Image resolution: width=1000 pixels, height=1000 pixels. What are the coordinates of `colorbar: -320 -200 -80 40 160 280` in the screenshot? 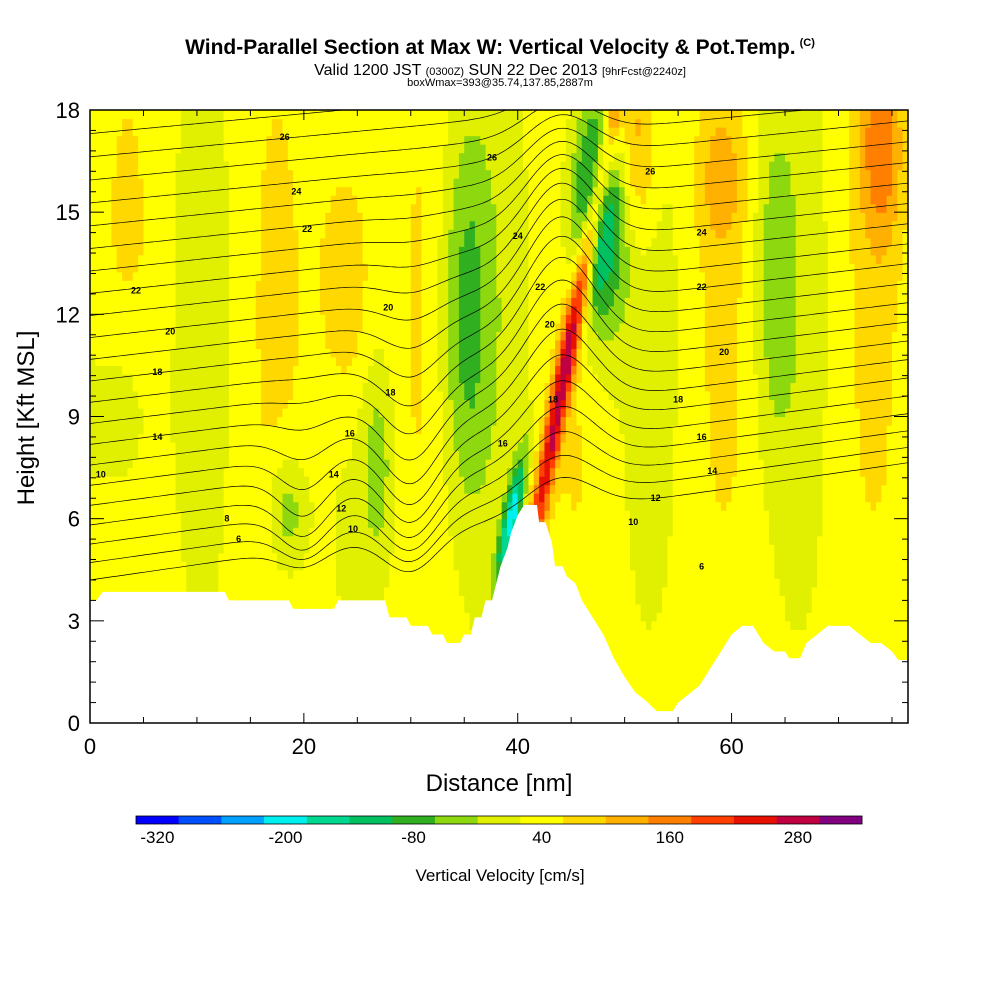 It's located at (499, 831).